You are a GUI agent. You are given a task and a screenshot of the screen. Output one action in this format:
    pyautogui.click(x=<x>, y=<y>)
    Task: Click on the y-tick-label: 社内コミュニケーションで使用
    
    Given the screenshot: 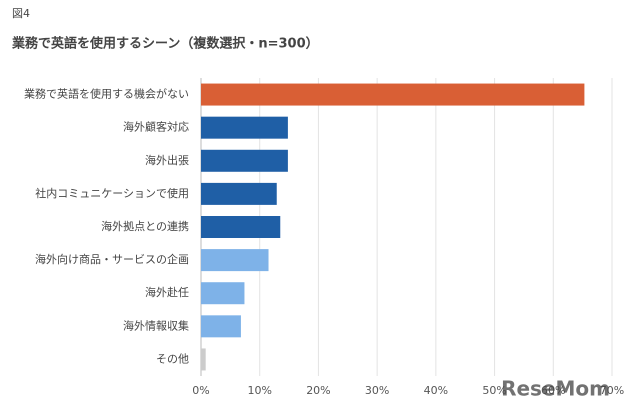 What is the action you would take?
    pyautogui.click(x=112, y=193)
    